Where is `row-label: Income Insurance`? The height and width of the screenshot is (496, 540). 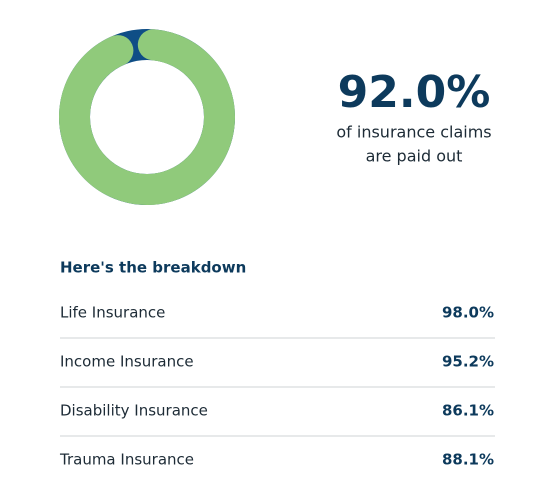
row-label: Income Insurance is located at coordinates (127, 362).